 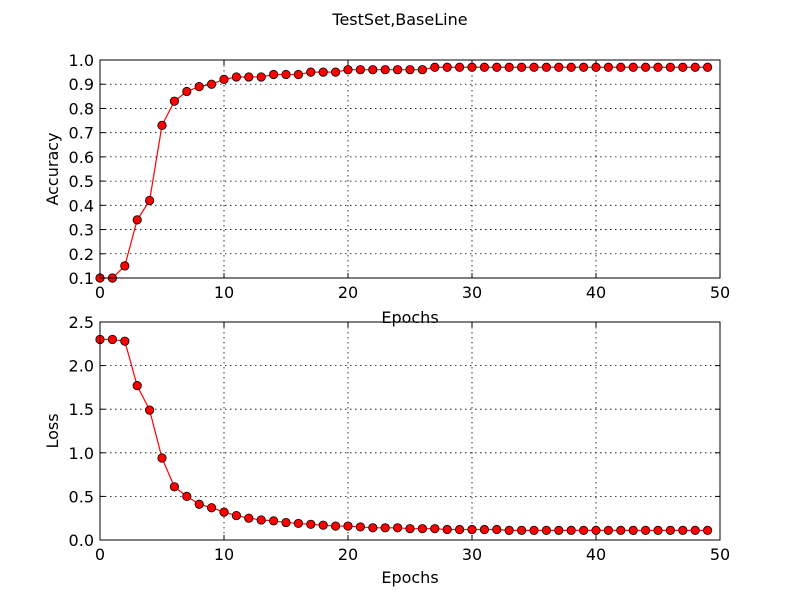 What do you see at coordinates (81, 108) in the screenshot?
I see `accuracy-y-tick-label: 0.8` at bounding box center [81, 108].